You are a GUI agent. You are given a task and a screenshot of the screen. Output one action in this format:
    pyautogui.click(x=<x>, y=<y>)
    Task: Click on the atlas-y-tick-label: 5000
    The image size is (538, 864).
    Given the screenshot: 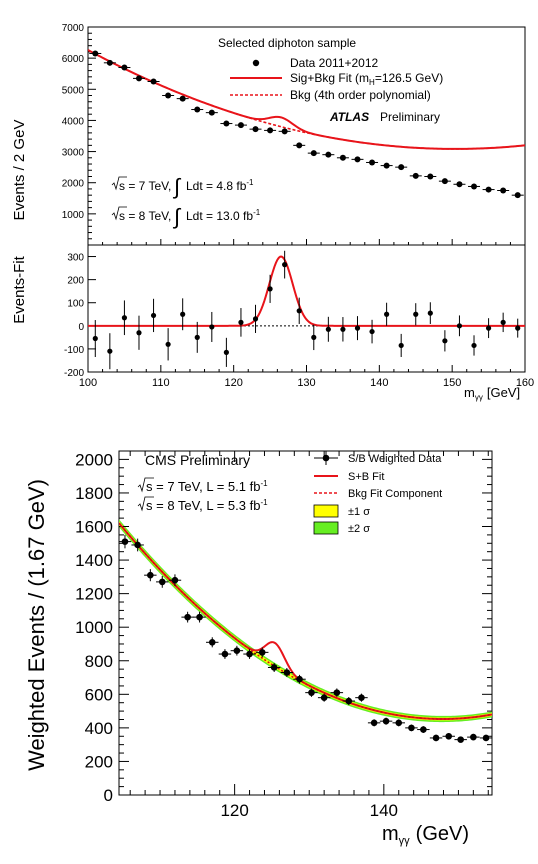 What is the action you would take?
    pyautogui.click(x=73, y=90)
    